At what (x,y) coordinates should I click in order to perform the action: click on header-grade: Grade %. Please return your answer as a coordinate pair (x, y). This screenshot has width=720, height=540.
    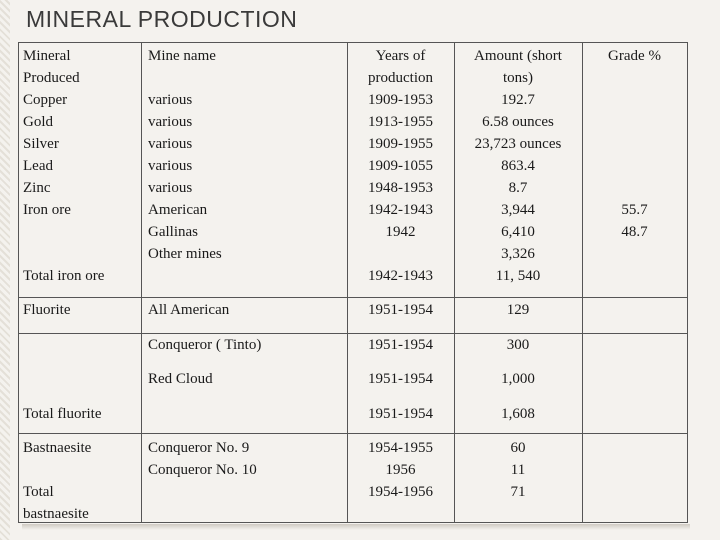
    Looking at the image, I should click on (634, 56).